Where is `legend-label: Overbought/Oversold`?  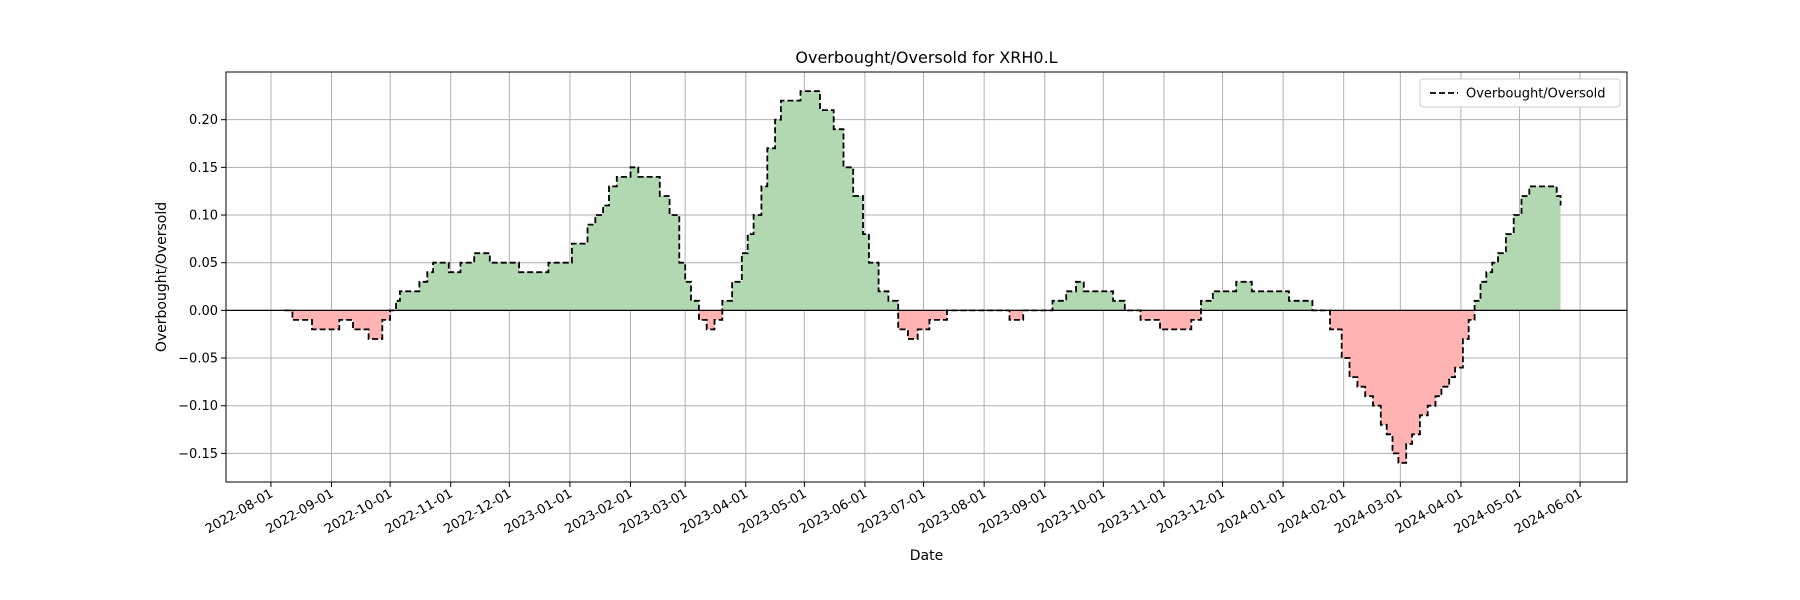
legend-label: Overbought/Oversold is located at coordinates (1536, 94).